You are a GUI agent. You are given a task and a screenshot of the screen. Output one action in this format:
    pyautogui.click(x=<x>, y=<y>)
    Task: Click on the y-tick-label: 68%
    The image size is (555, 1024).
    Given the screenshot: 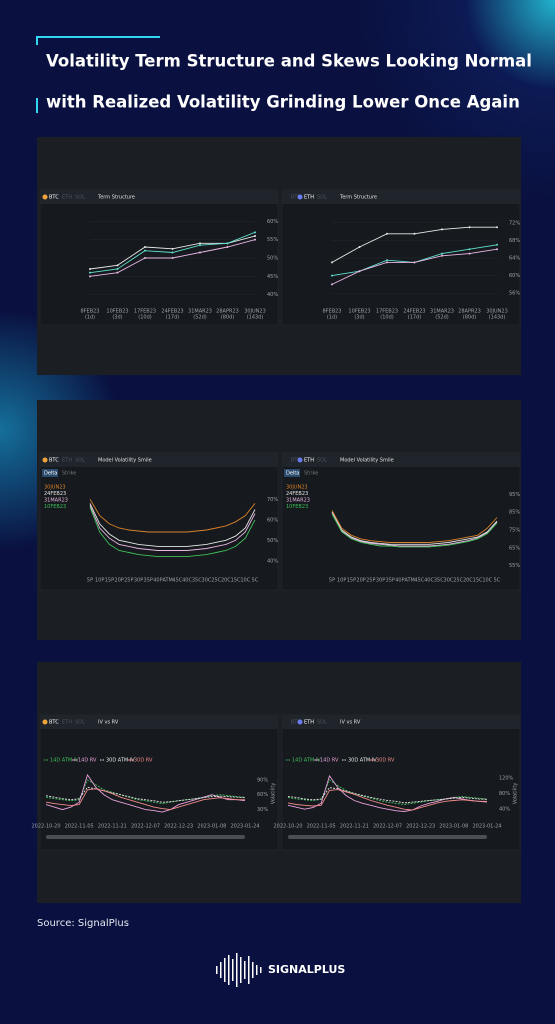 What is the action you would take?
    pyautogui.click(x=514, y=241)
    